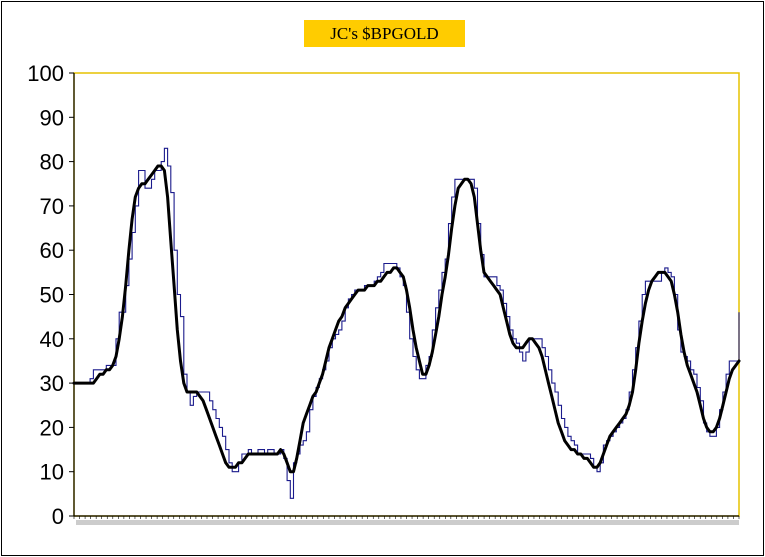 Image resolution: width=765 pixels, height=557 pixels. Describe the element at coordinates (52, 206) in the screenshot. I see `y-tick-label: 70` at that location.